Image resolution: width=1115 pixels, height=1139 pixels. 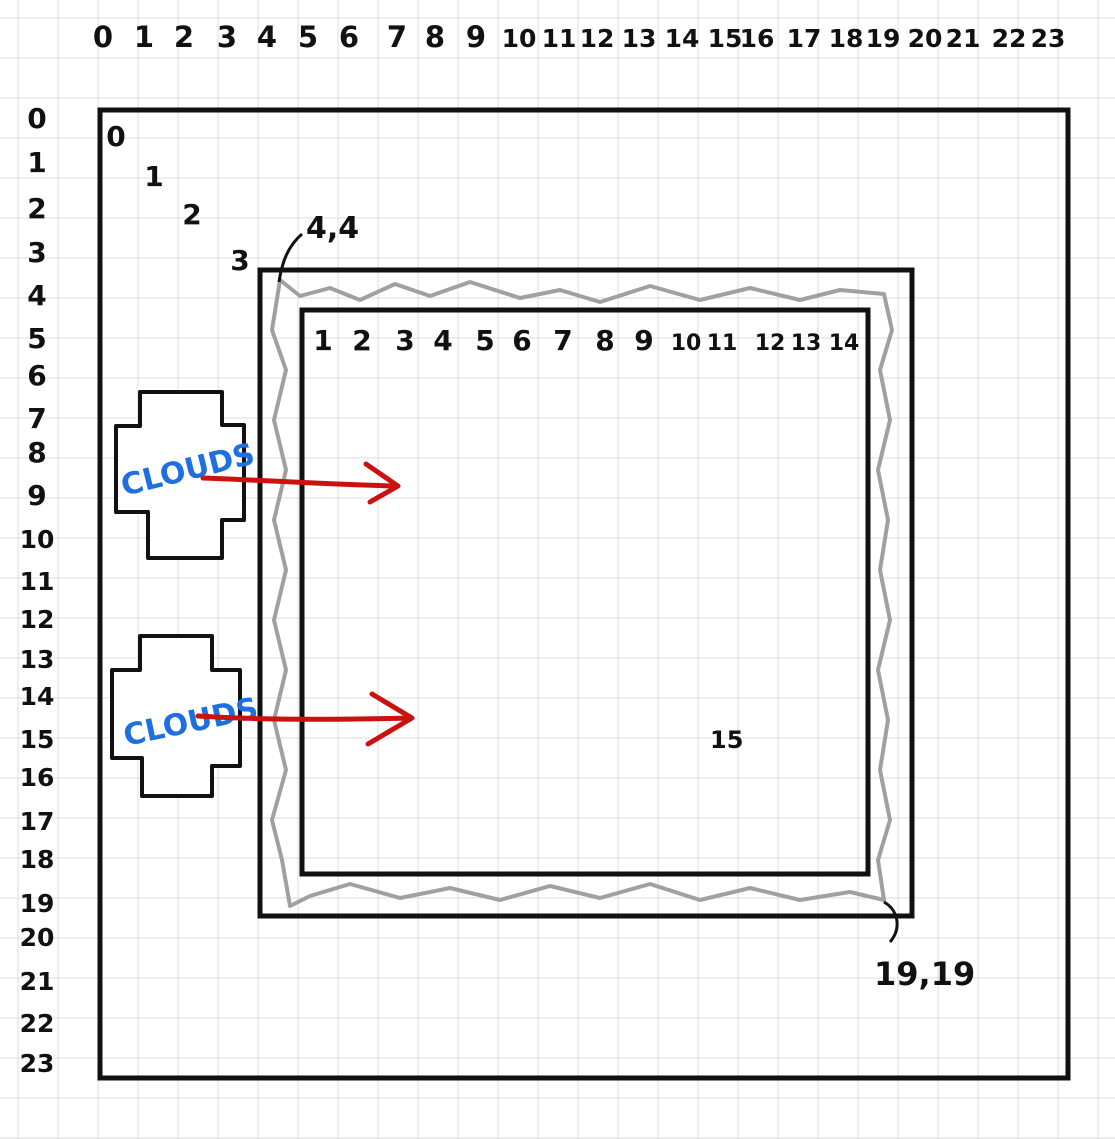 I want to click on top-axis-label: 16, so click(x=757, y=38).